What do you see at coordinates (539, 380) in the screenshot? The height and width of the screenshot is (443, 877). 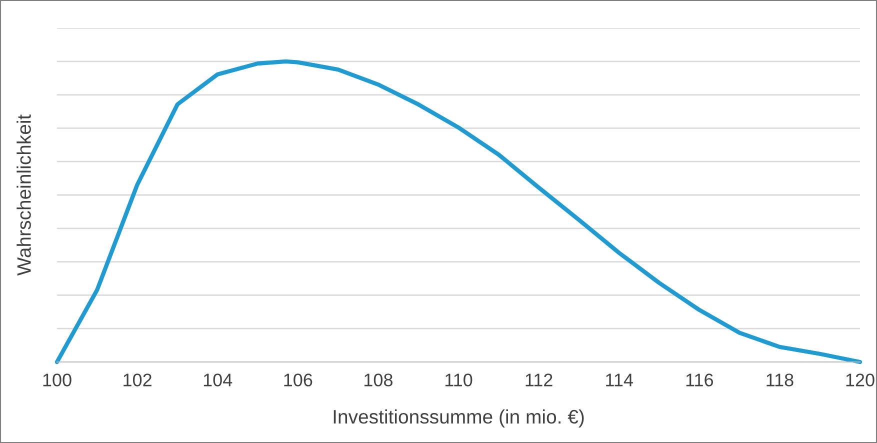 I see `x-tick-label: 112` at bounding box center [539, 380].